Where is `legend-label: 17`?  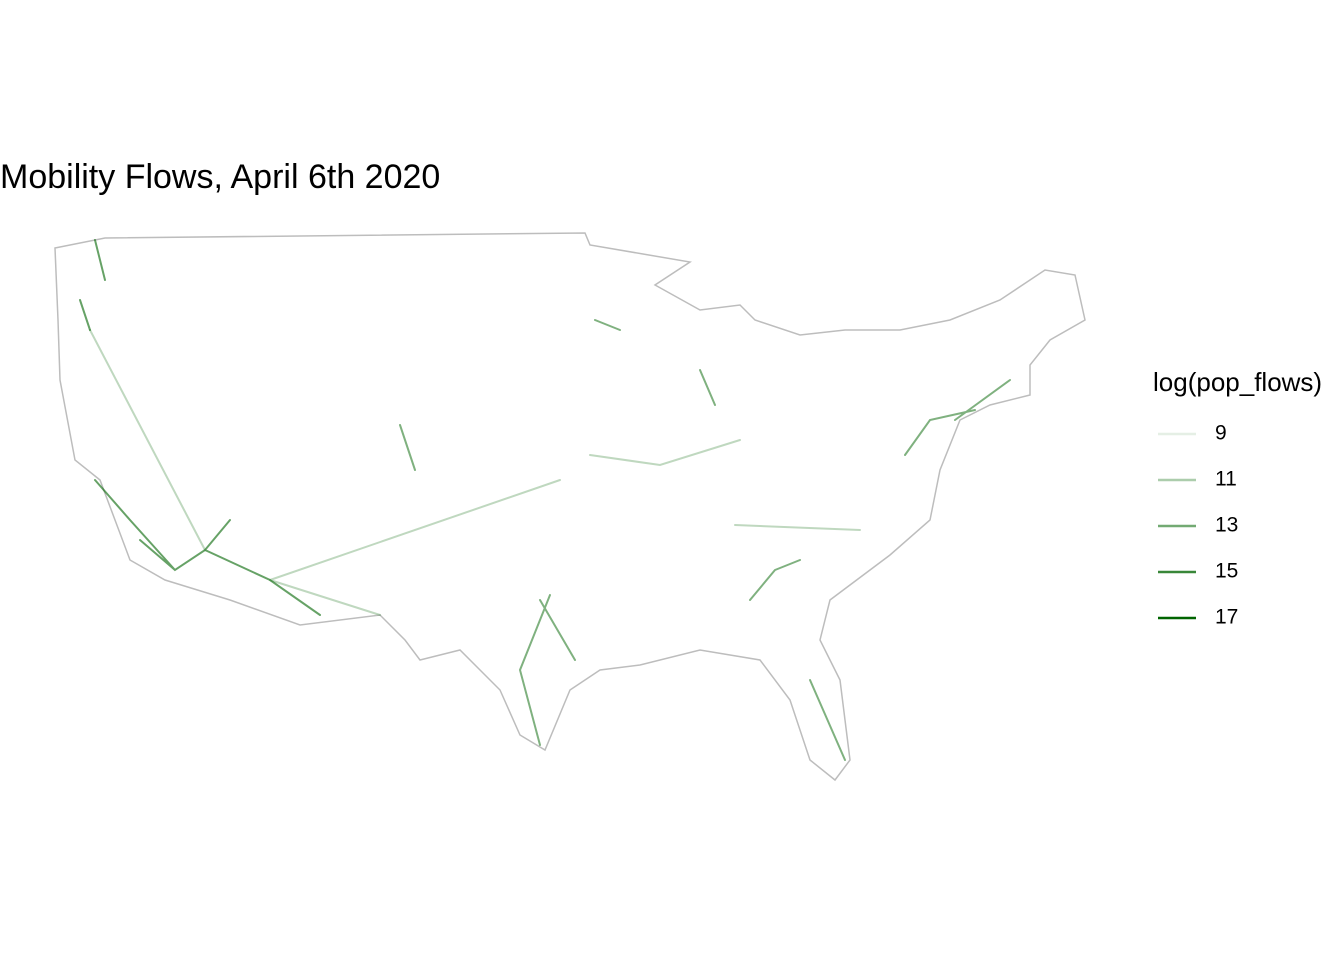 legend-label: 17 is located at coordinates (1226, 617).